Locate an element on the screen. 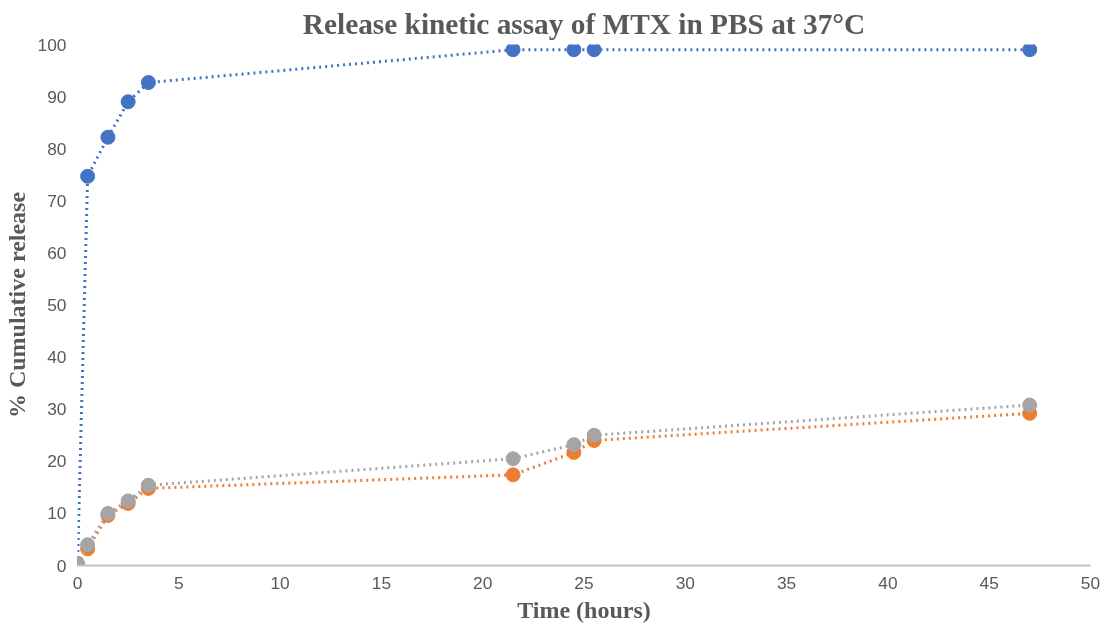 The height and width of the screenshot is (629, 1116). y-tick-label: 80 is located at coordinates (57, 148).